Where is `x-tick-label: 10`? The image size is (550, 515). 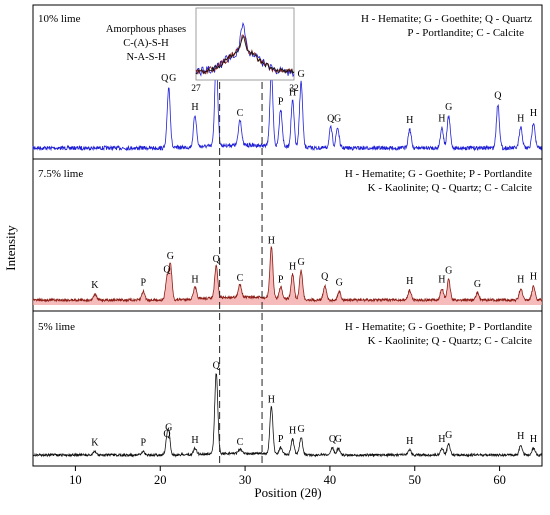 x-tick-label: 10 is located at coordinates (75, 480).